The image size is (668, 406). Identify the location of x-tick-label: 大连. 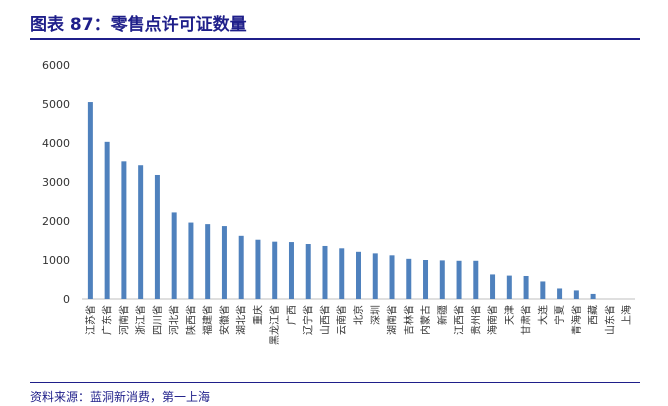
(542, 315).